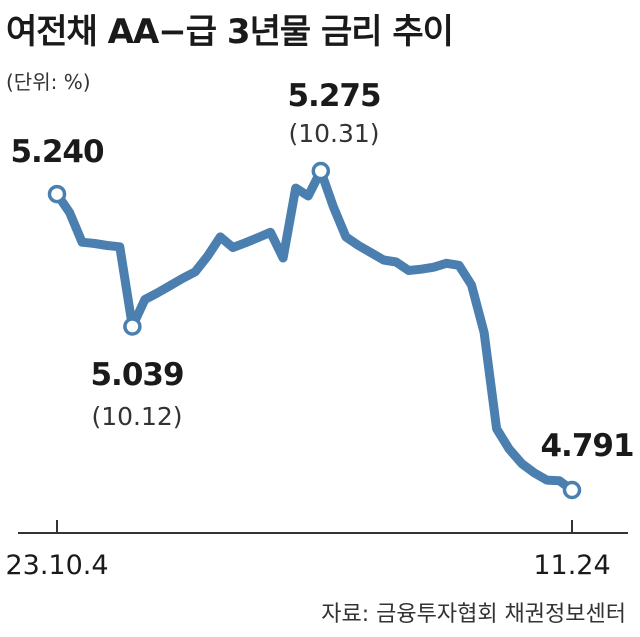 The width and height of the screenshot is (640, 637). What do you see at coordinates (473, 614) in the screenshot?
I see `source-note: 자료: 금융투자협회 채권정보센터` at bounding box center [473, 614].